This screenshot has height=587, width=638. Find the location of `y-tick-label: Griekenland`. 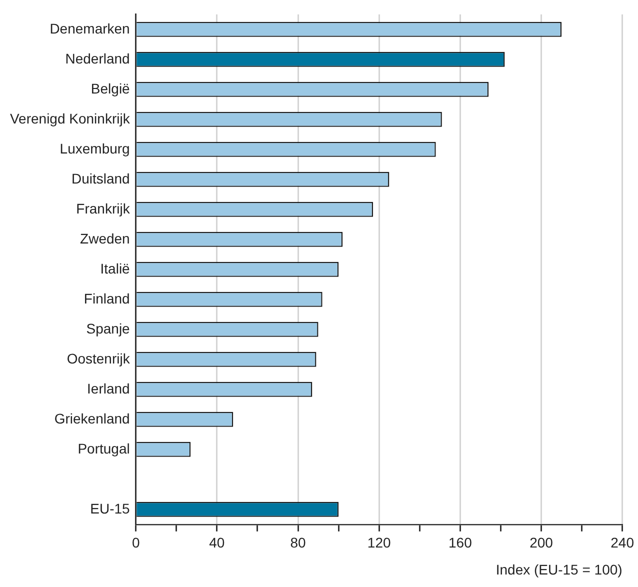

y-tick-label: Griekenland is located at coordinates (92, 418).